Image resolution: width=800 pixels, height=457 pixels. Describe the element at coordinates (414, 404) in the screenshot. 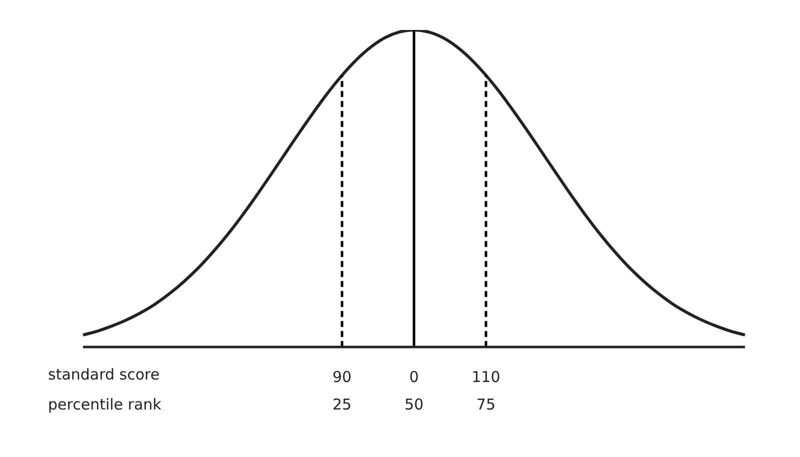

I see `text: 50` at that location.